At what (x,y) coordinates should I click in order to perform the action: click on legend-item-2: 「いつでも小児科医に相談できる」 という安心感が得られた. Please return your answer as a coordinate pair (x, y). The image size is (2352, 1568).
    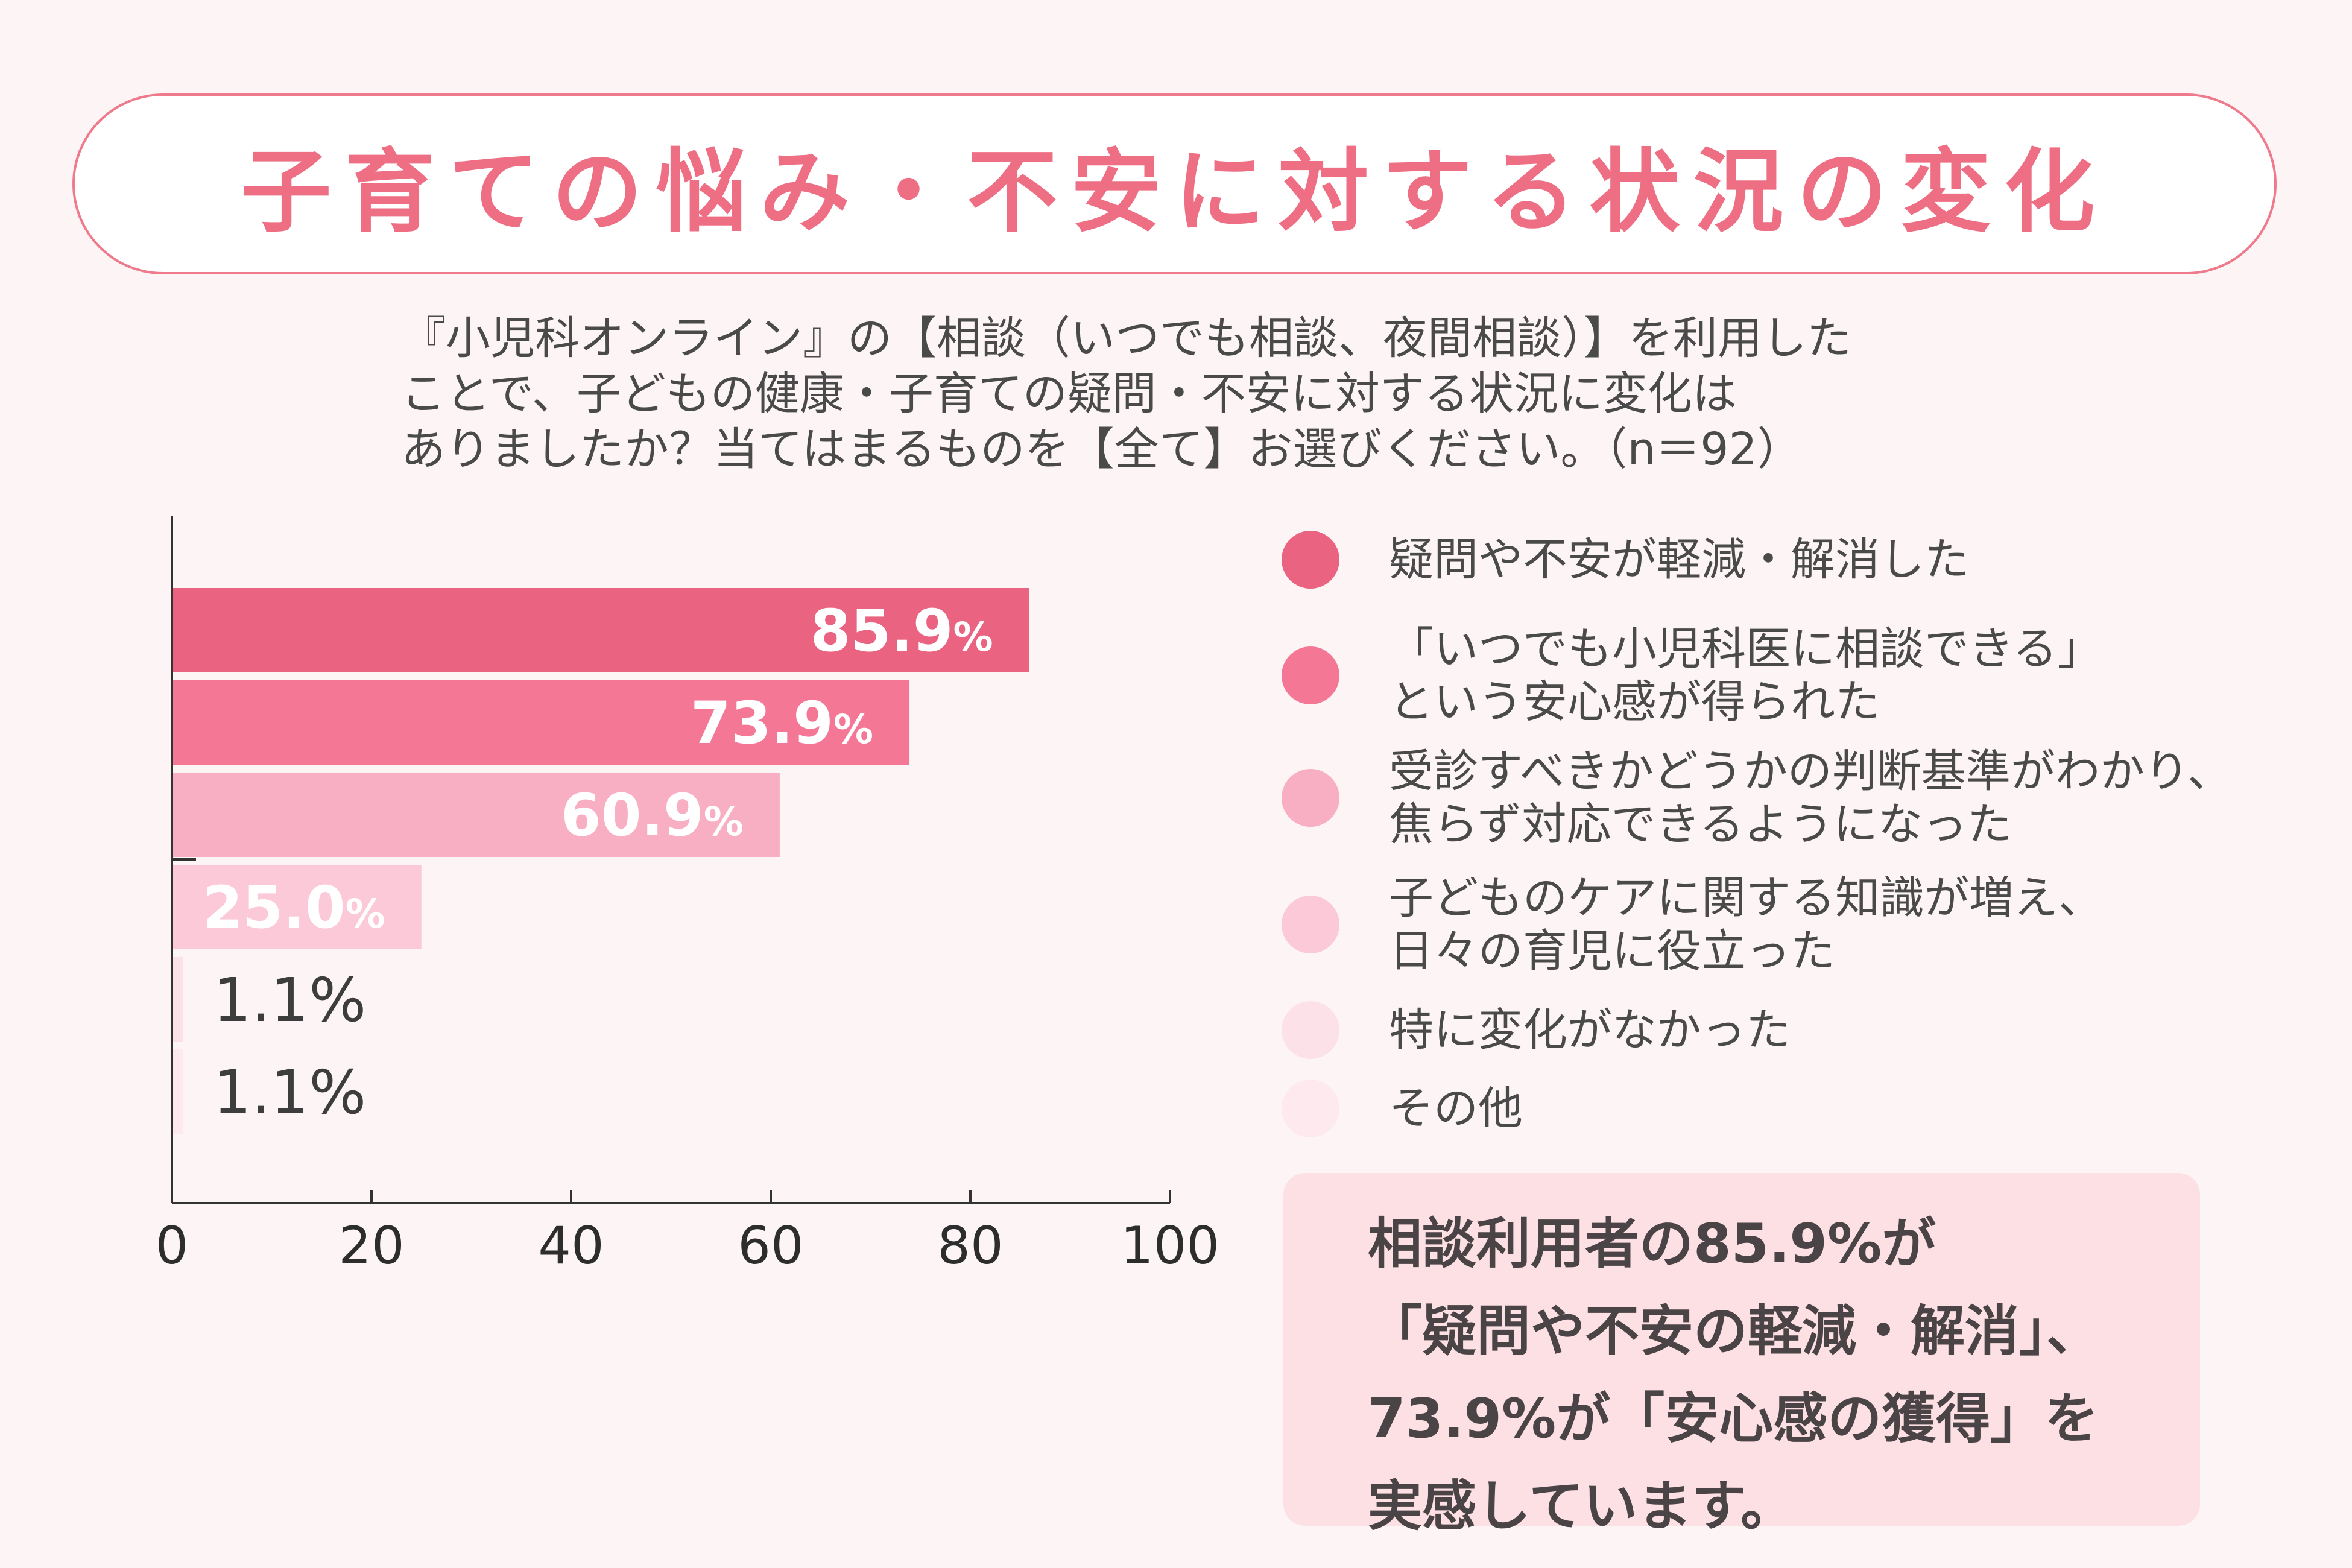
    Looking at the image, I should click on (1692, 675).